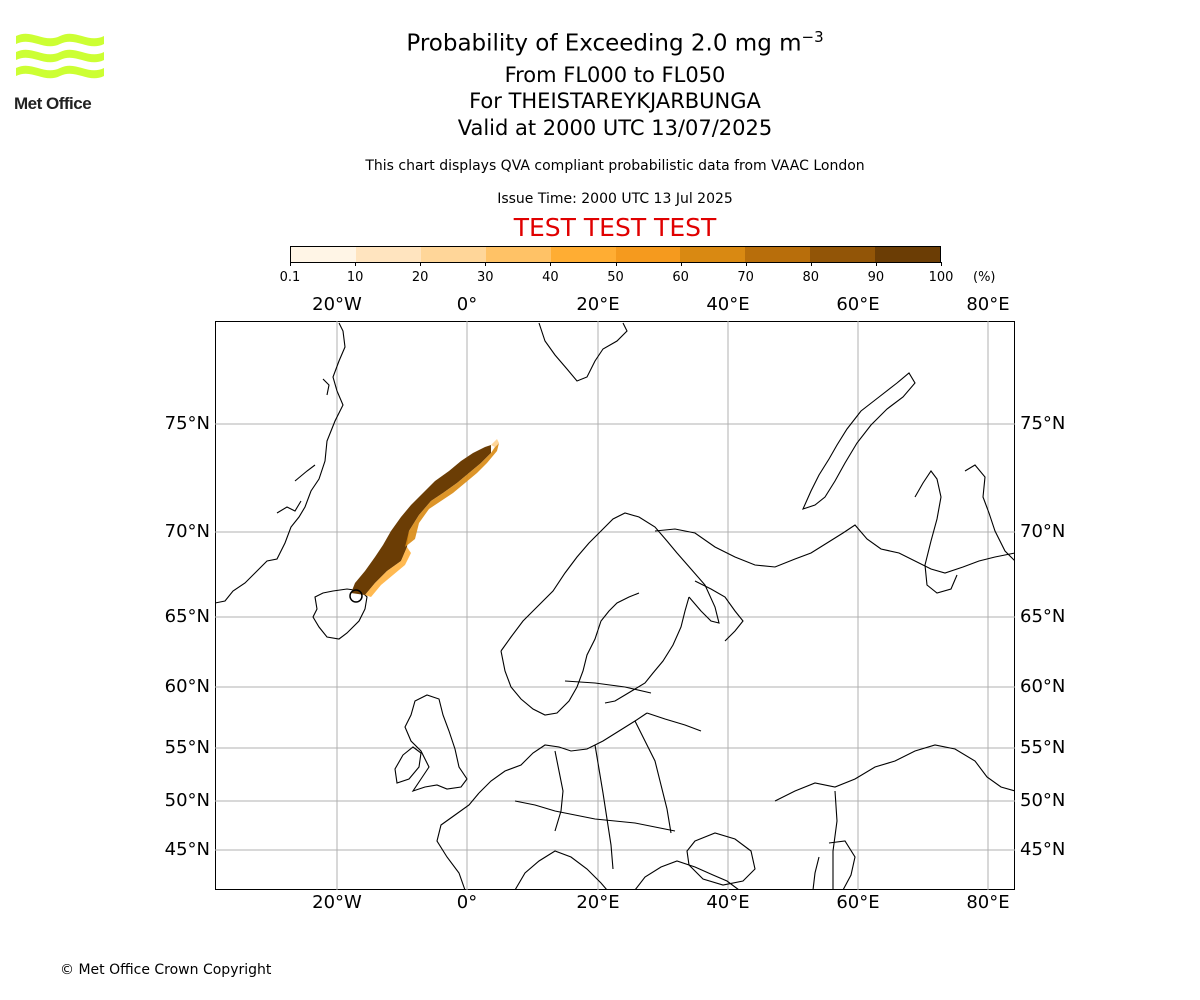 The width and height of the screenshot is (1200, 1000). Describe the element at coordinates (745, 277) in the screenshot. I see `colorbar-tick-label: 70` at that location.